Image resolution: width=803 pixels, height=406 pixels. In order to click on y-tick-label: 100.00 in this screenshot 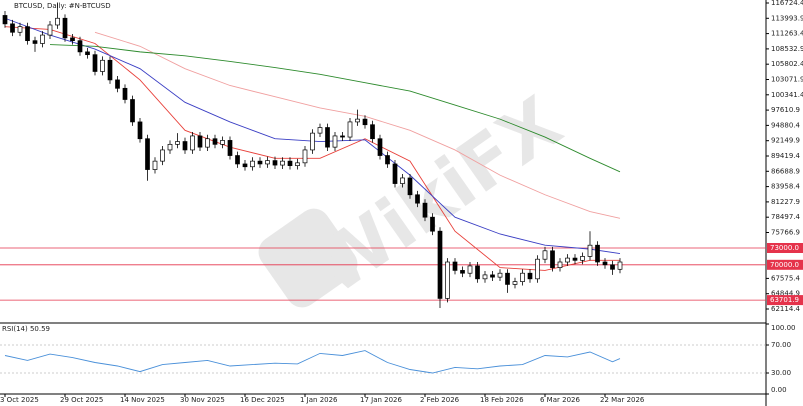, I will do `click(783, 328)`.